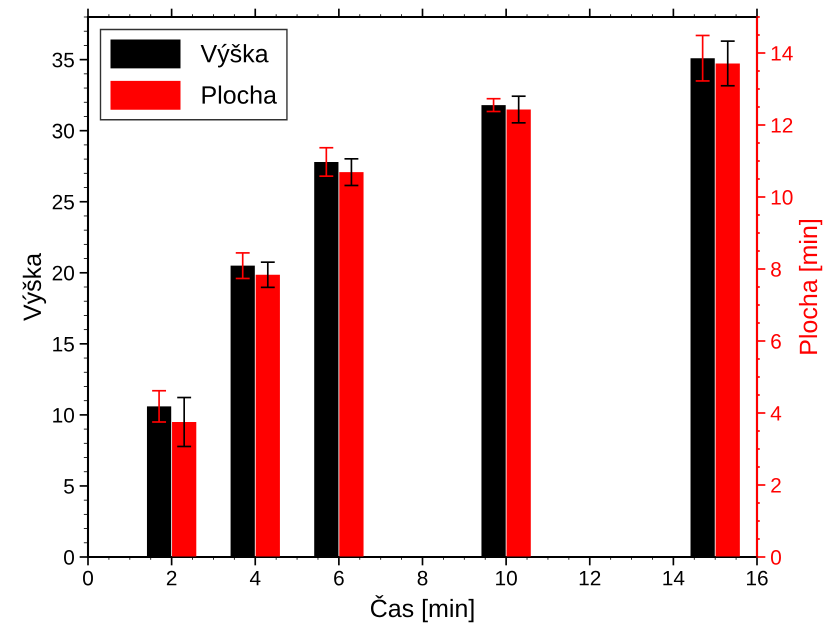 The width and height of the screenshot is (839, 641). I want to click on y2-tick-label: 12, so click(782, 125).